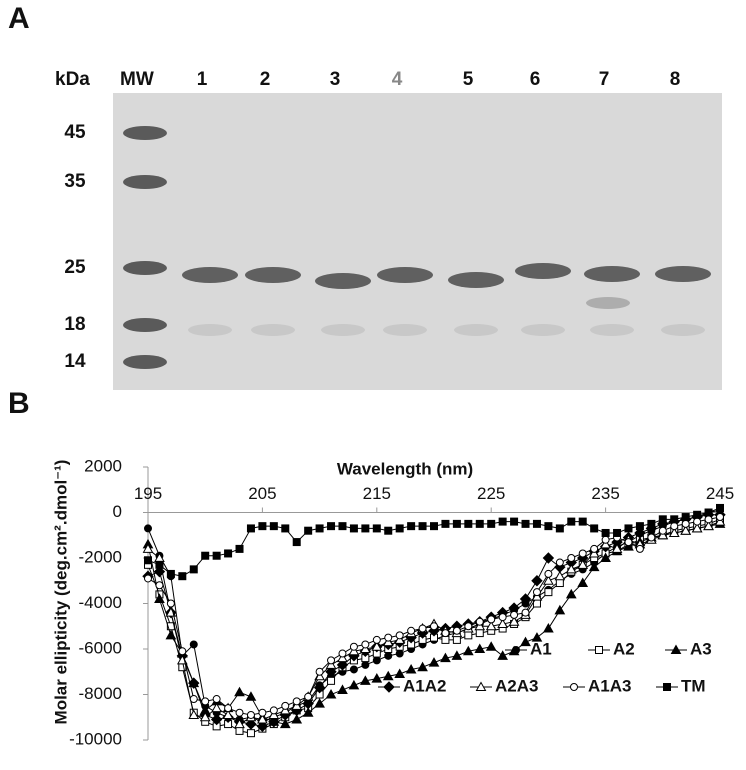 Image resolution: width=746 pixels, height=770 pixels. I want to click on y-tick-label: -10000, so click(95, 738).